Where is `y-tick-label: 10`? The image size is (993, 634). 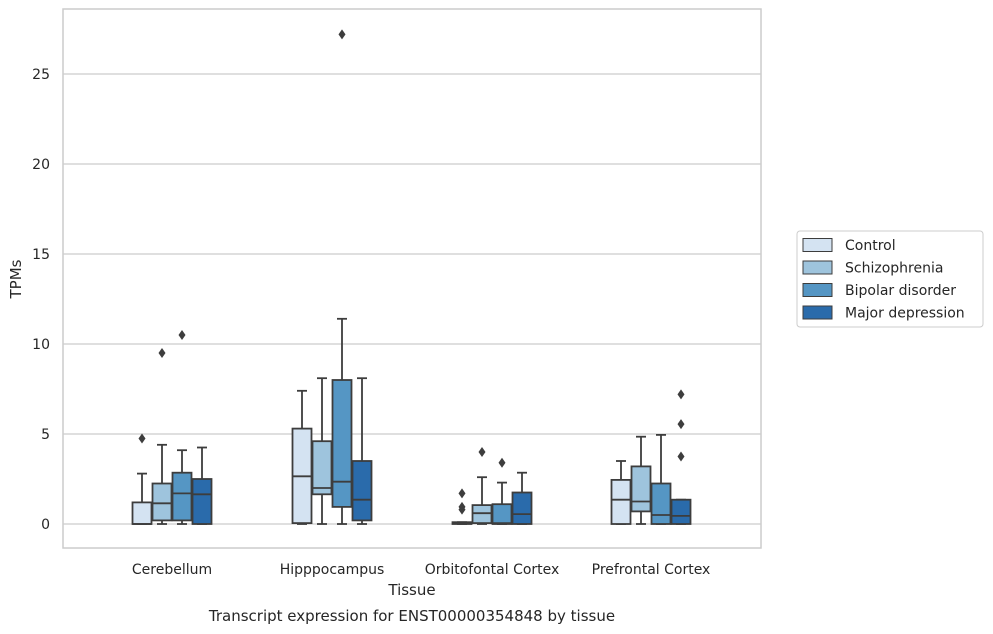
y-tick-label: 10 is located at coordinates (41, 345).